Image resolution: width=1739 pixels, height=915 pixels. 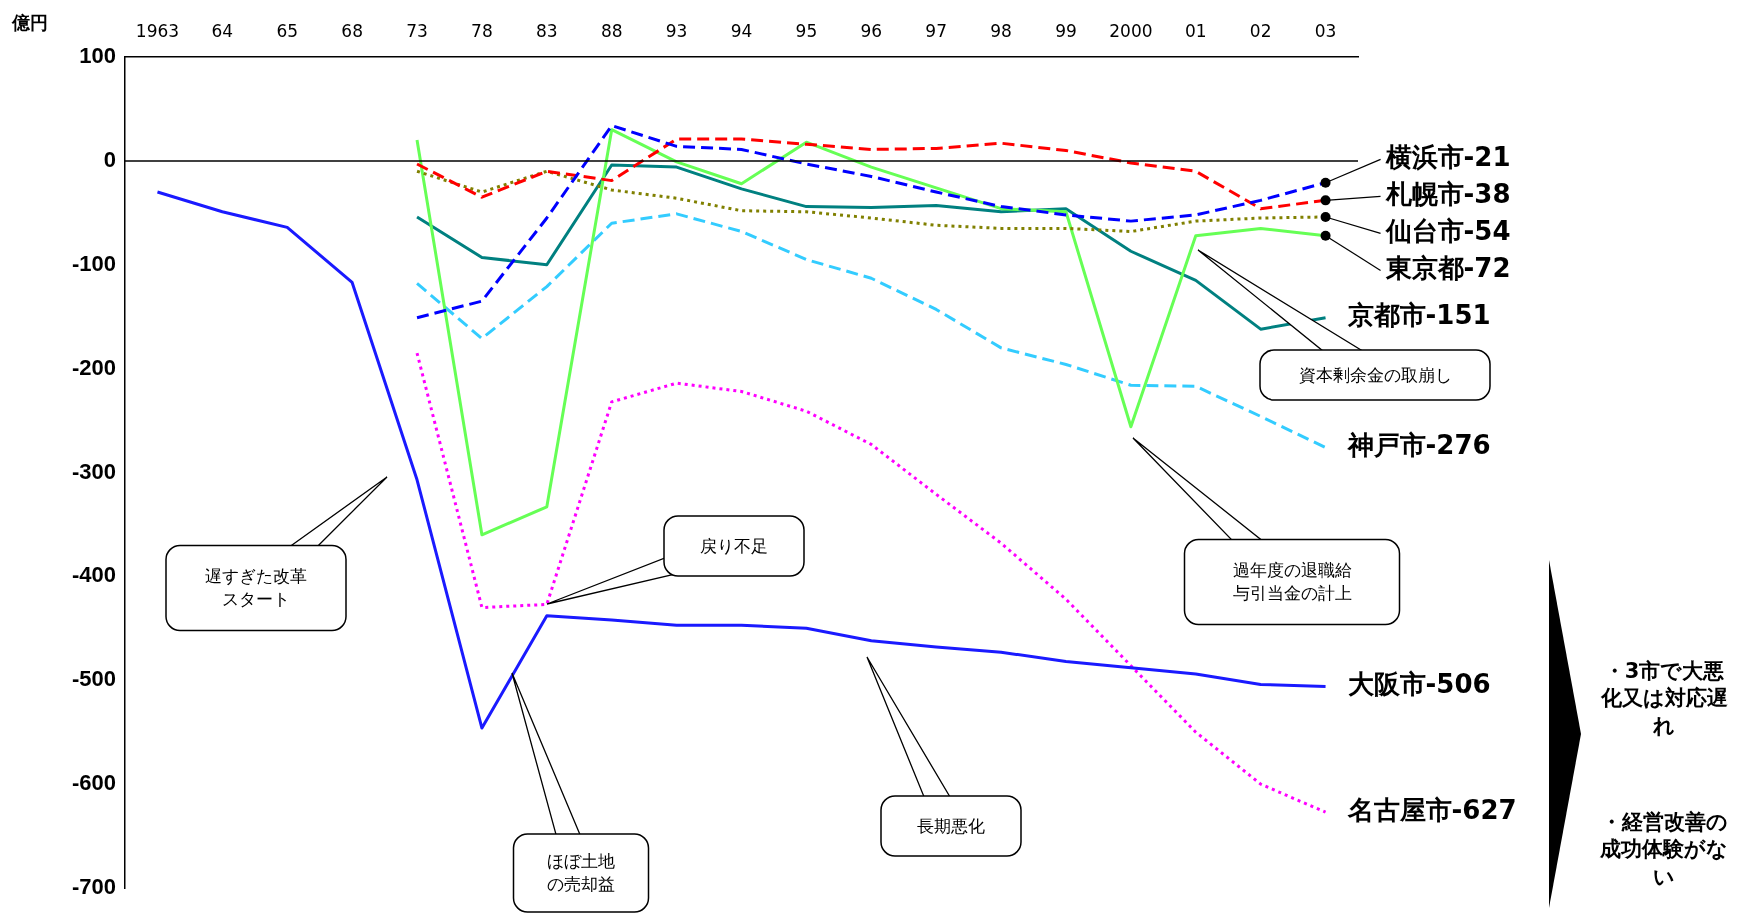 I want to click on x-tick-label: 97, so click(x=936, y=31).